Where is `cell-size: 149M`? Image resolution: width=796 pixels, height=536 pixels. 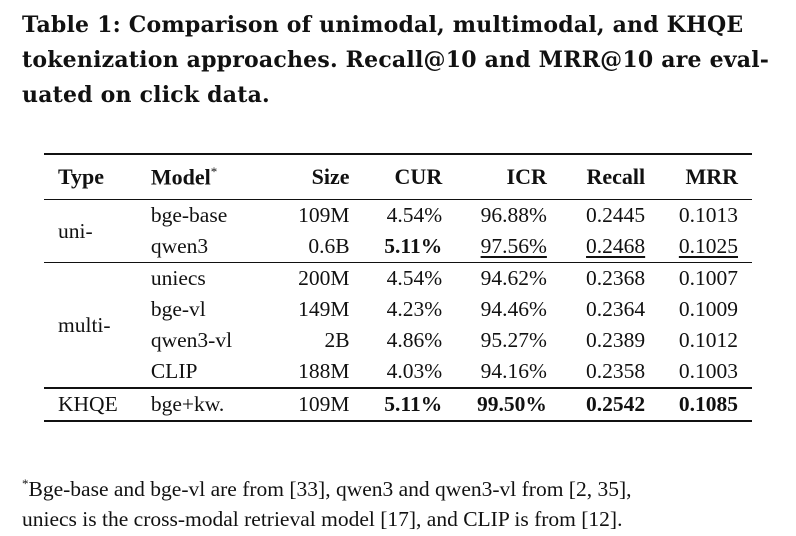
cell-size: 149M is located at coordinates (324, 309).